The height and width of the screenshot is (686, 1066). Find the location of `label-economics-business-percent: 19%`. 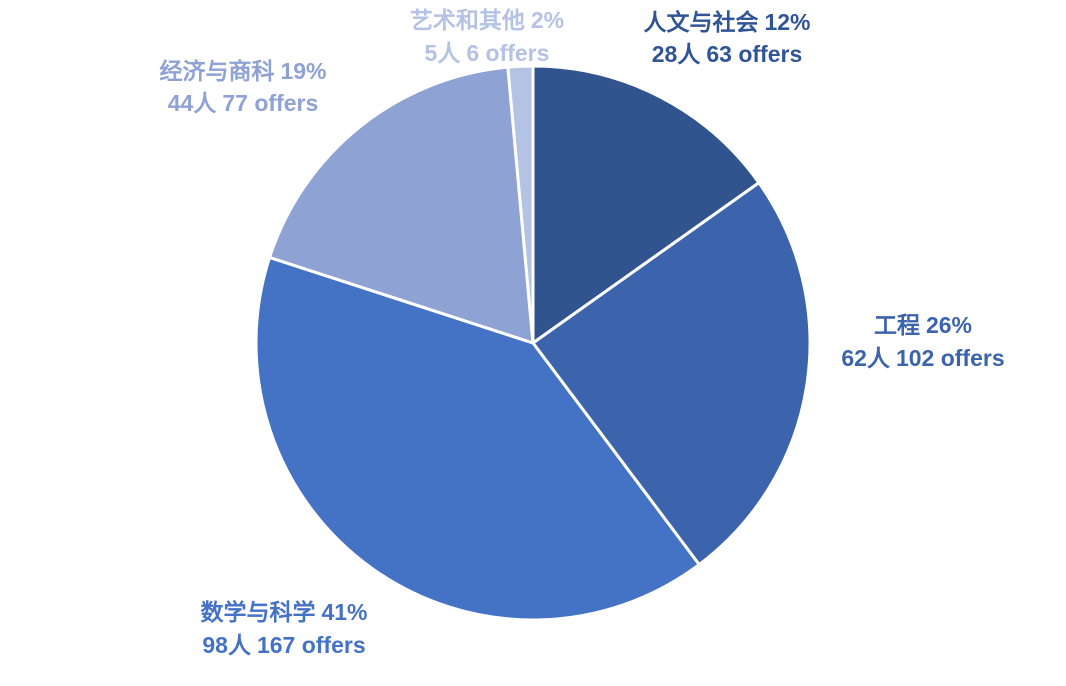

label-economics-business-percent: 19% is located at coordinates (303, 71).